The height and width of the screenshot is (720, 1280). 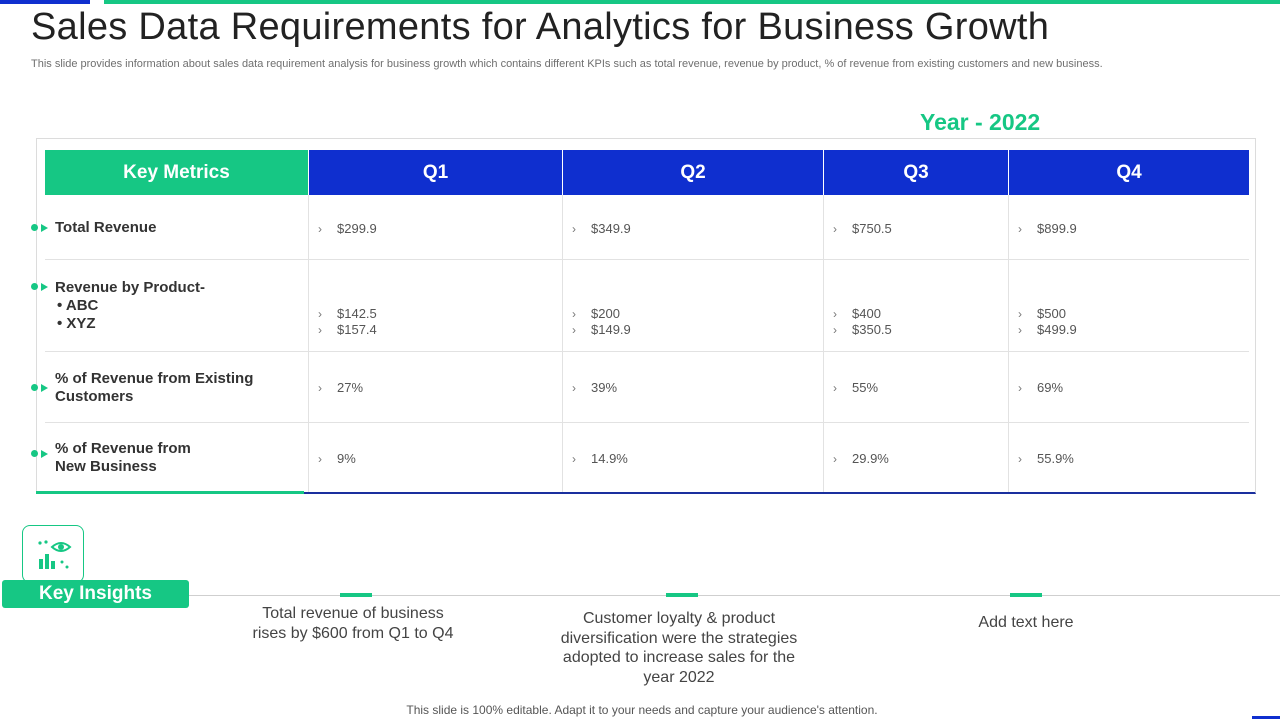 I want to click on table-cell: › $500 › $499.9, so click(x=1047, y=322).